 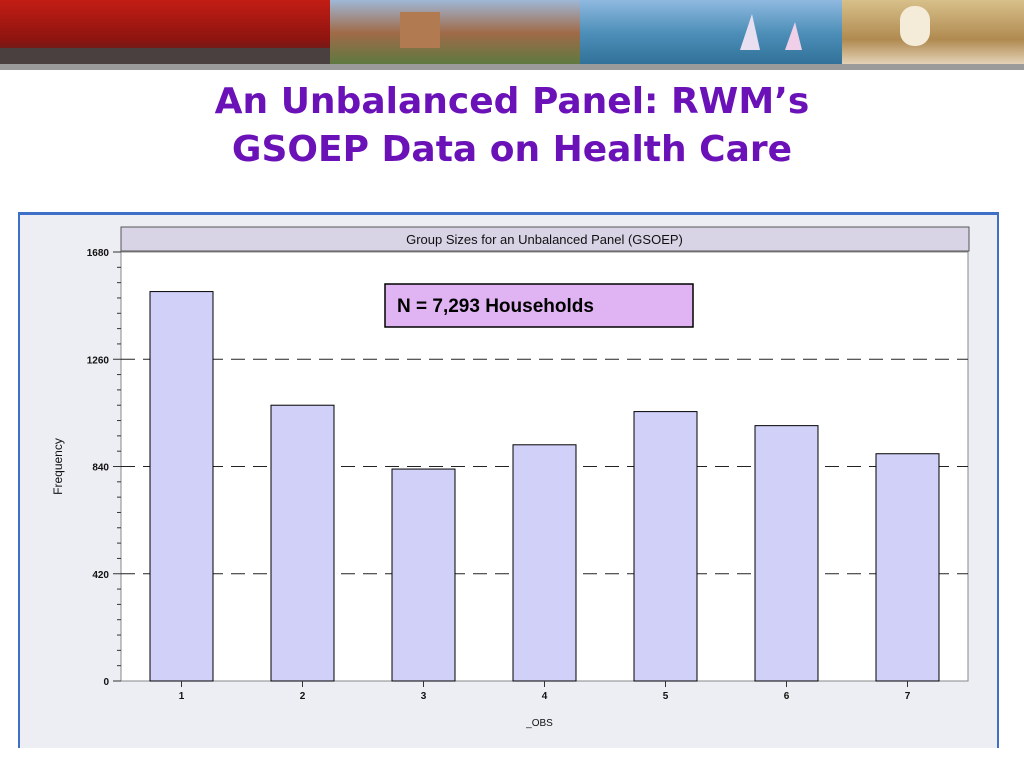 What do you see at coordinates (455, 33) in the screenshot?
I see `campus-building-photo` at bounding box center [455, 33].